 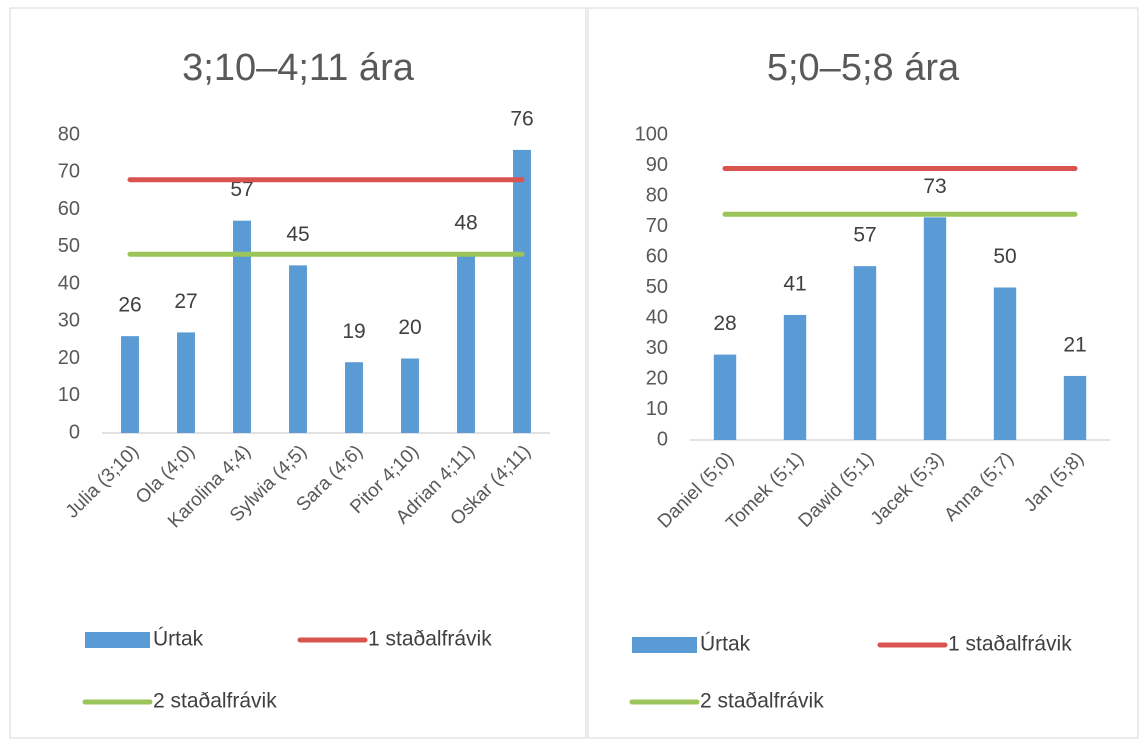 What do you see at coordinates (794, 283) in the screenshot?
I see `data-label: 41` at bounding box center [794, 283].